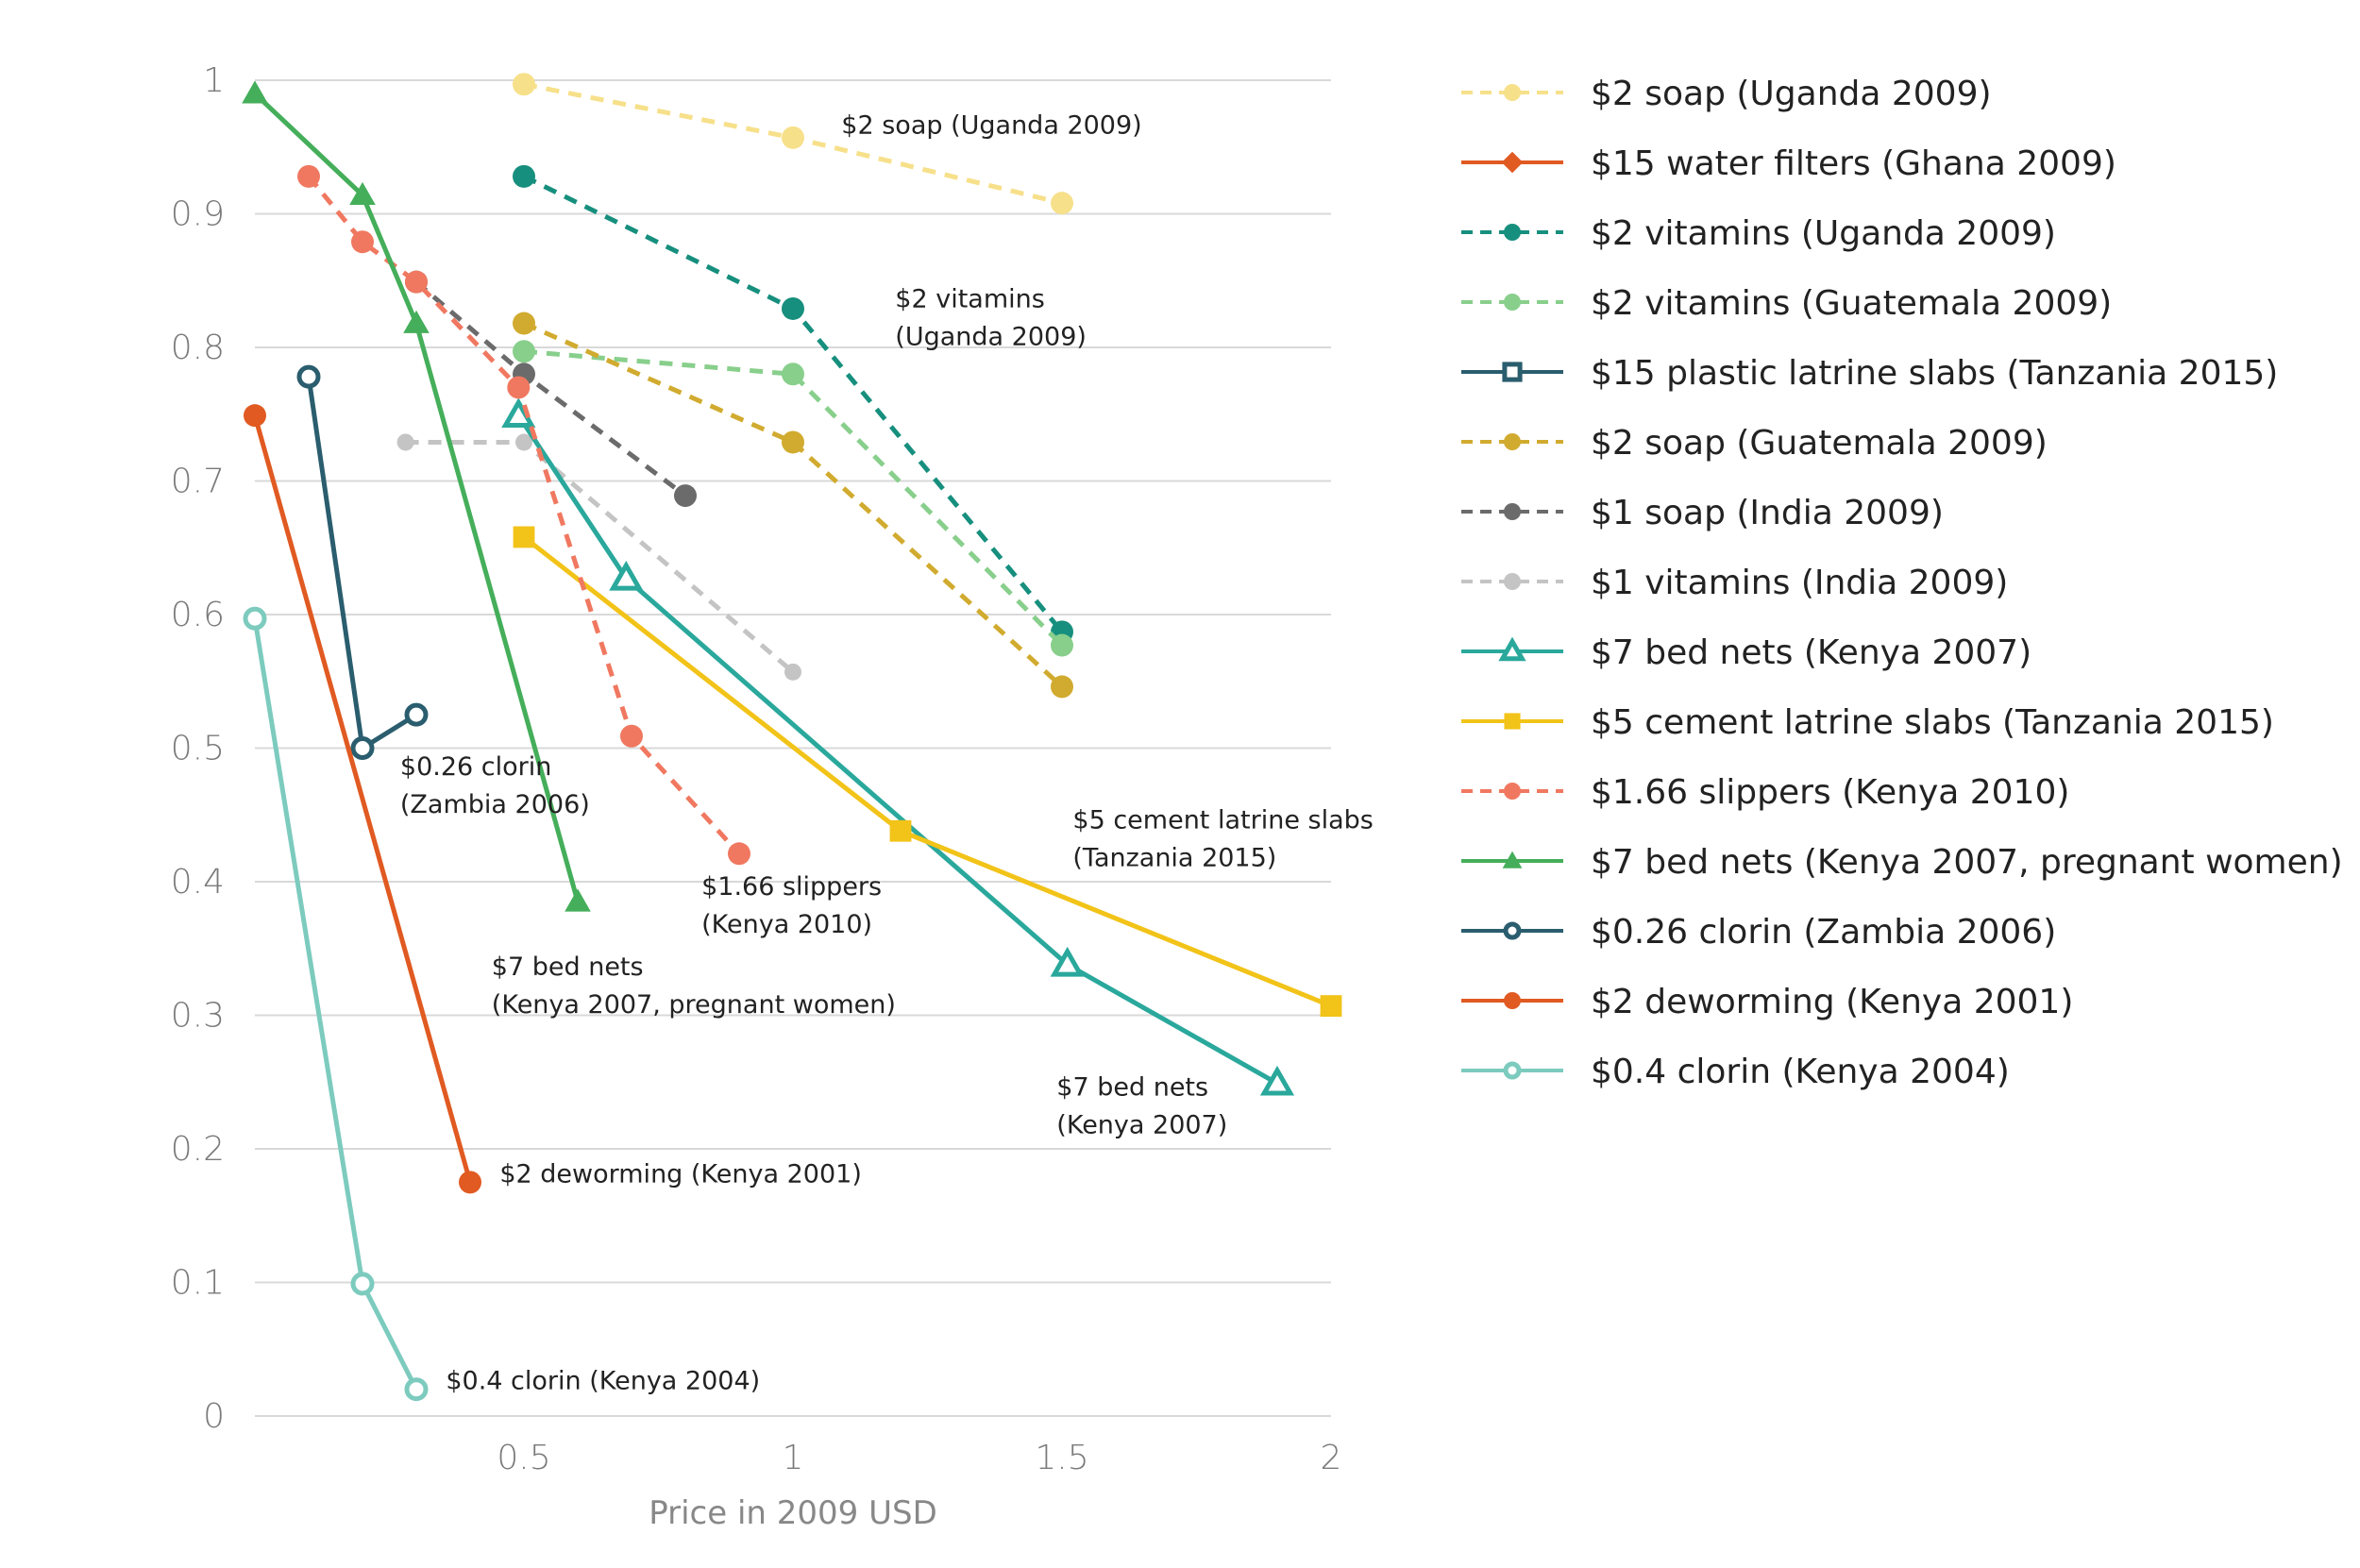 This screenshot has height=1568, width=2360. Describe the element at coordinates (1851, 303) in the screenshot. I see `legend-label: $2 vitamins (Guatemala 2009)` at that location.